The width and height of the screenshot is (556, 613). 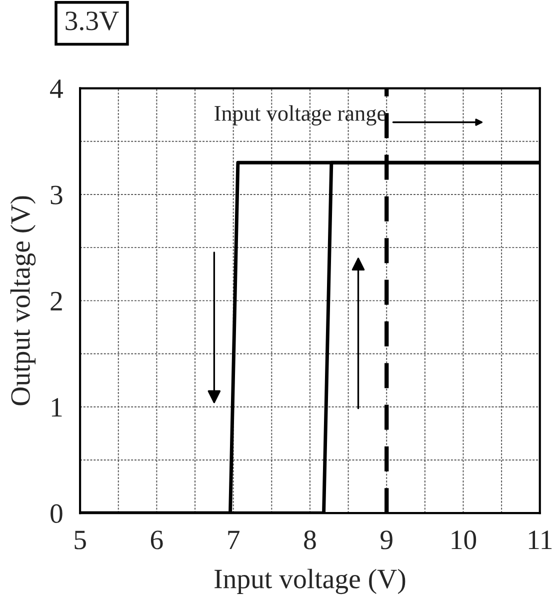 I want to click on x-tick-label: 6, so click(x=156, y=540).